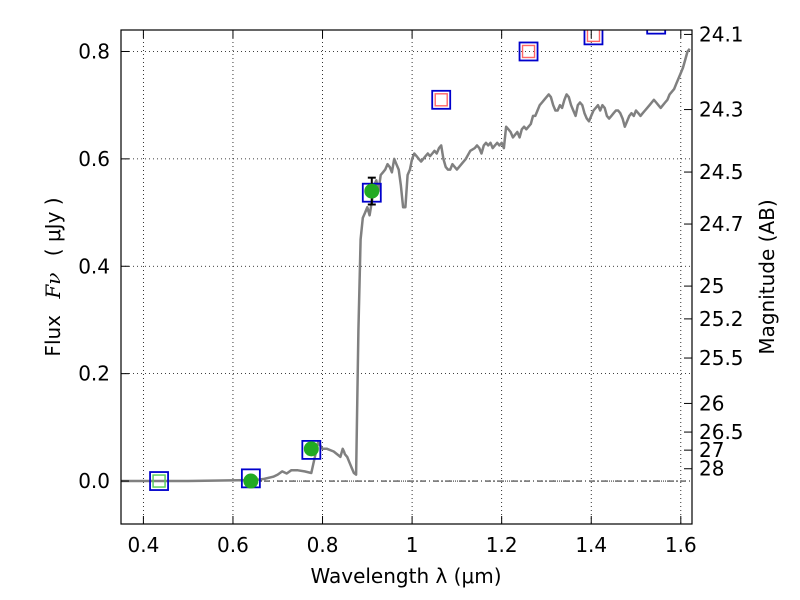 This screenshot has height=600, width=800. What do you see at coordinates (94, 159) in the screenshot?
I see `y-tick-label: 0.6` at bounding box center [94, 159].